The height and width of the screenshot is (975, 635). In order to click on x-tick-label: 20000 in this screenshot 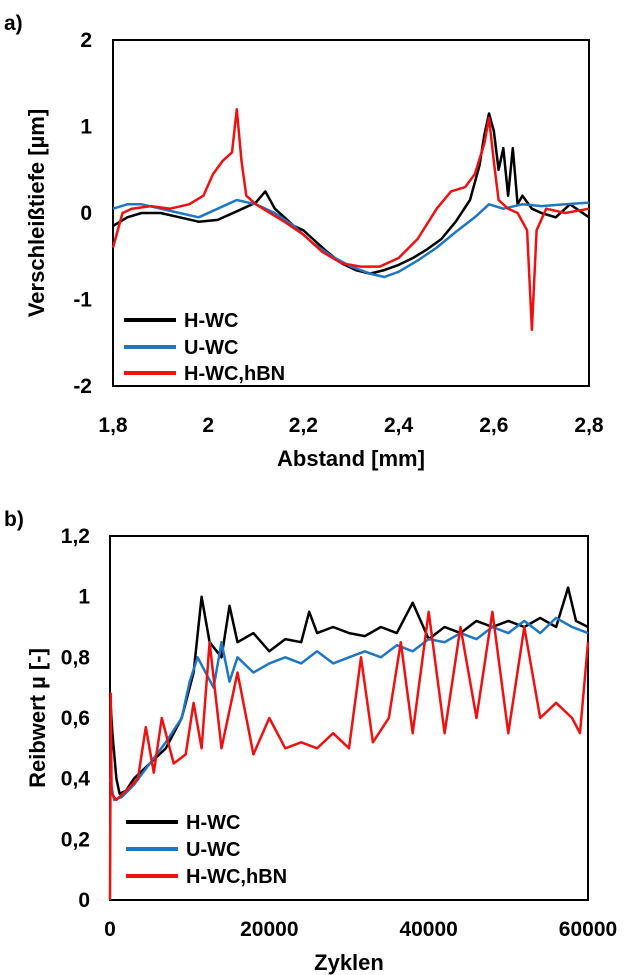, I will do `click(269, 929)`.